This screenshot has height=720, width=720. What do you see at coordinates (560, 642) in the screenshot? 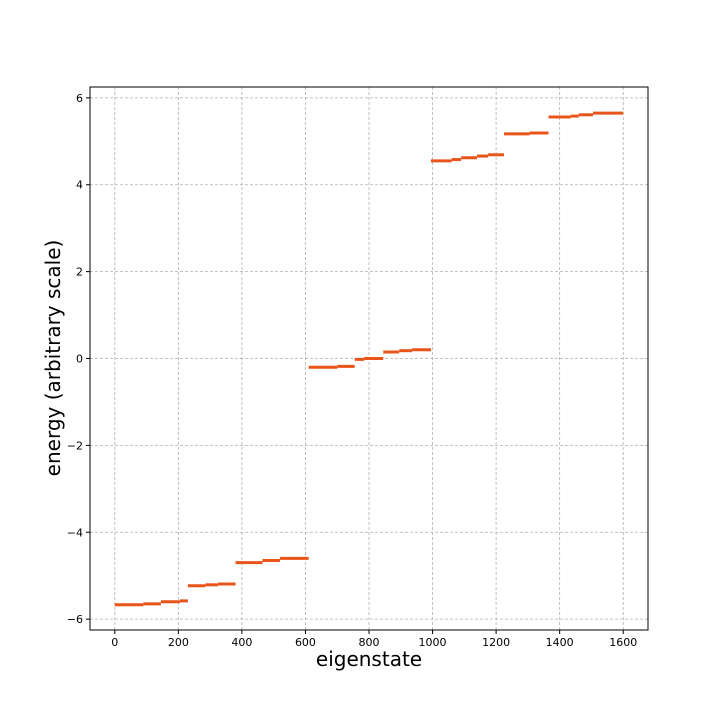
I see `x-tick-label: 1400` at bounding box center [560, 642].